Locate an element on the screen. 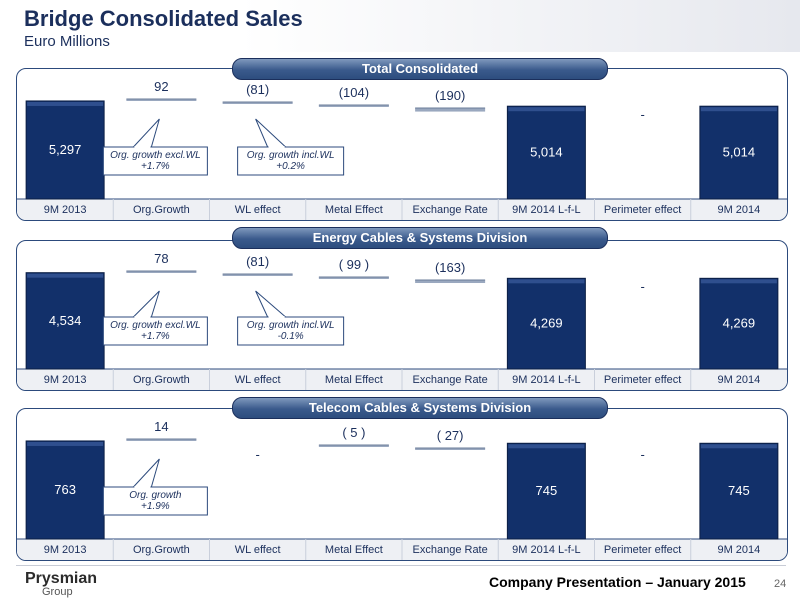 The width and height of the screenshot is (800, 600). value-label-9m-2014-l-f-l: 4,269 is located at coordinates (546, 323).